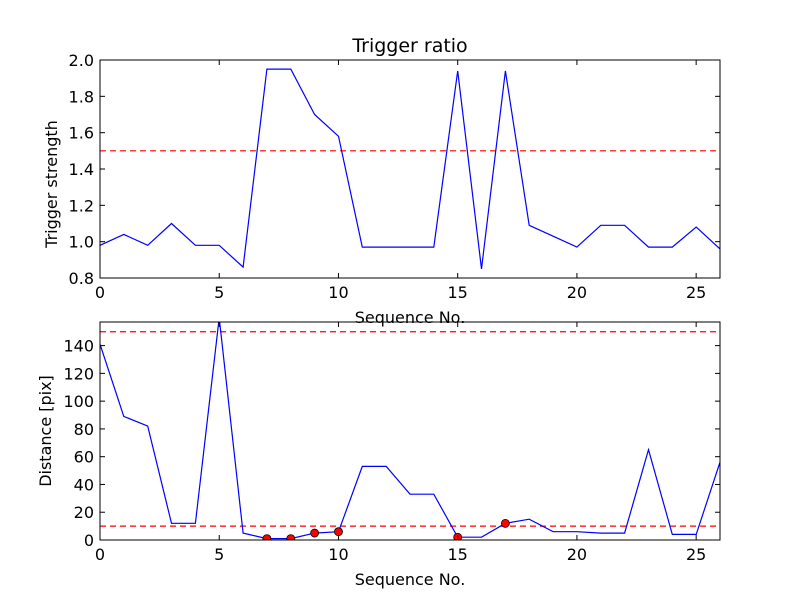  What do you see at coordinates (45, 431) in the screenshot?
I see `y-axis-label: Distance [pix]` at bounding box center [45, 431].